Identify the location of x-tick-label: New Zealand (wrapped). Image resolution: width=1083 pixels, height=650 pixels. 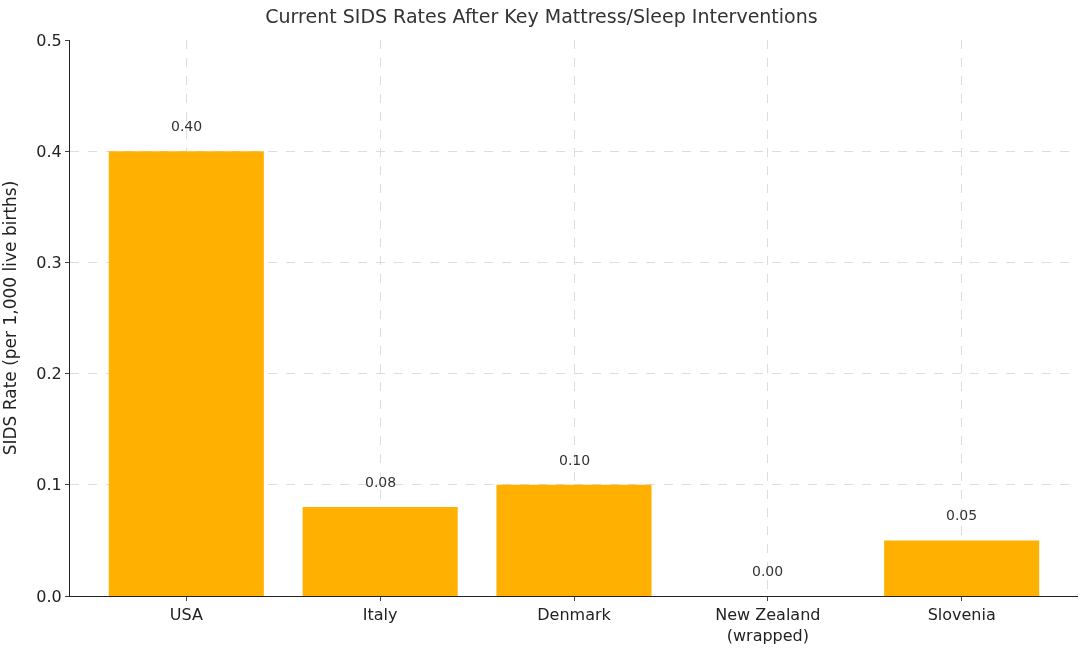
(768, 625).